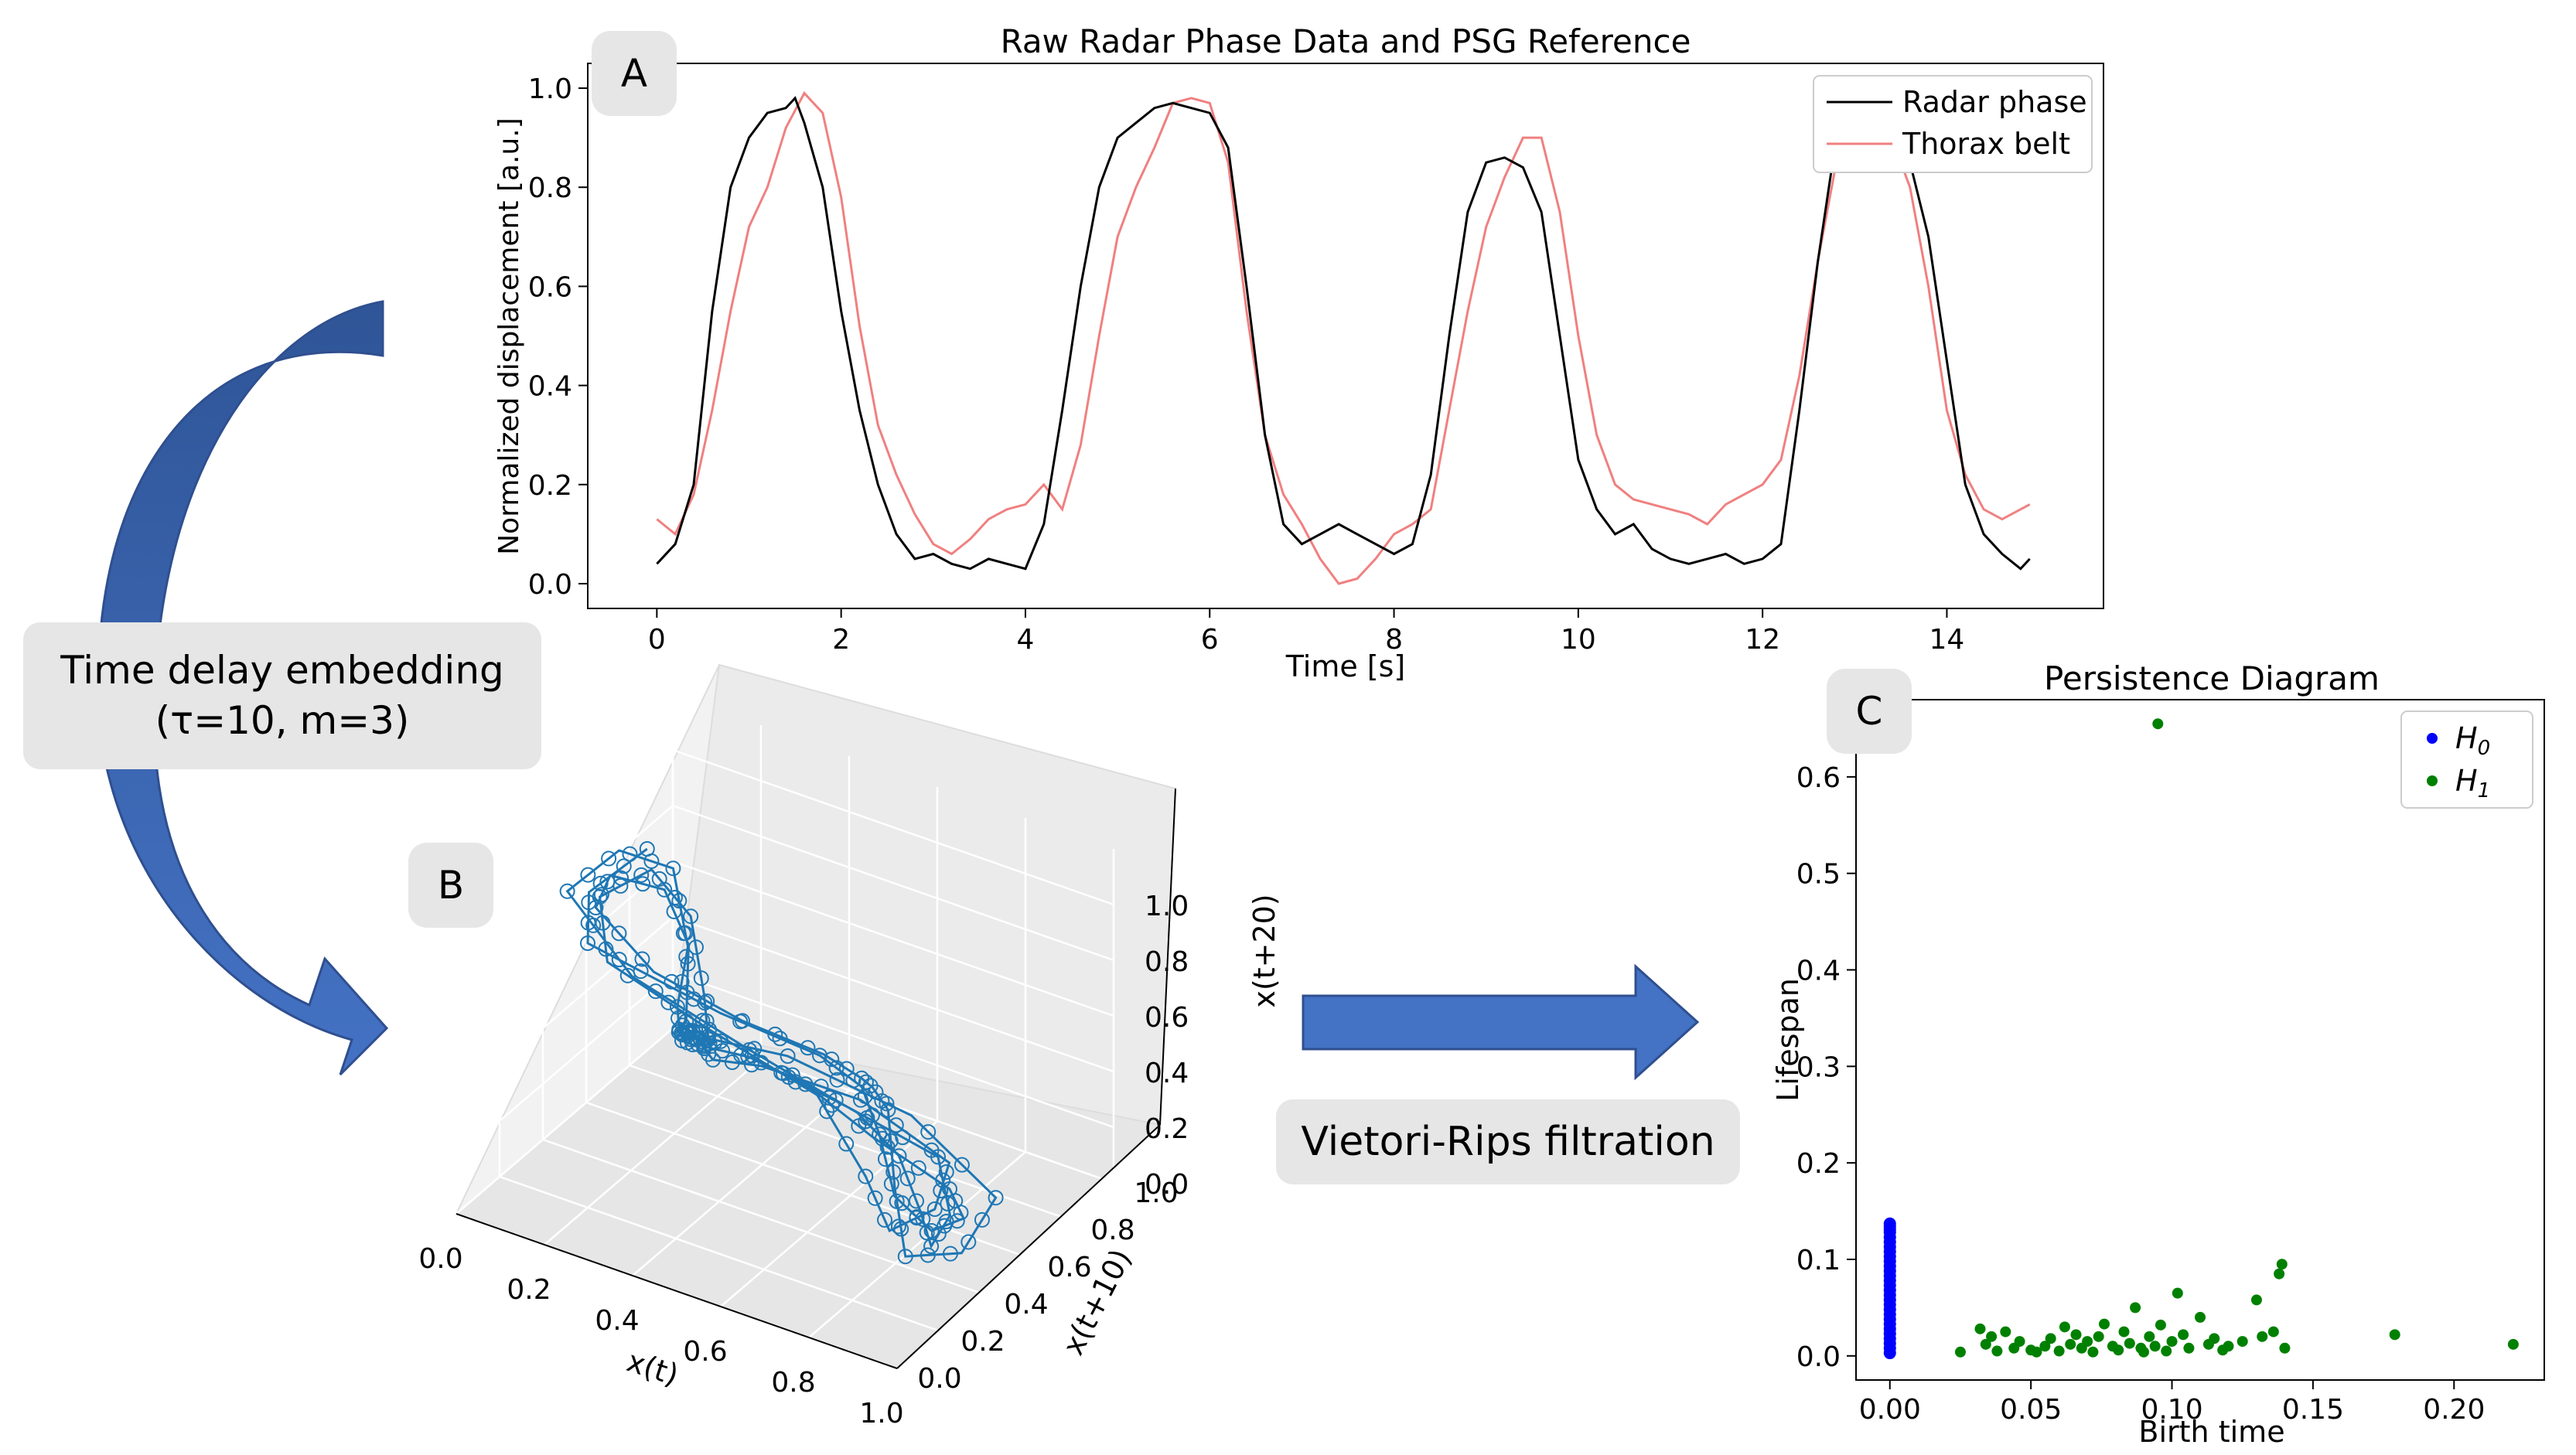  Describe the element at coordinates (2433, 781) in the screenshot. I see `legend-h1-marker` at that location.